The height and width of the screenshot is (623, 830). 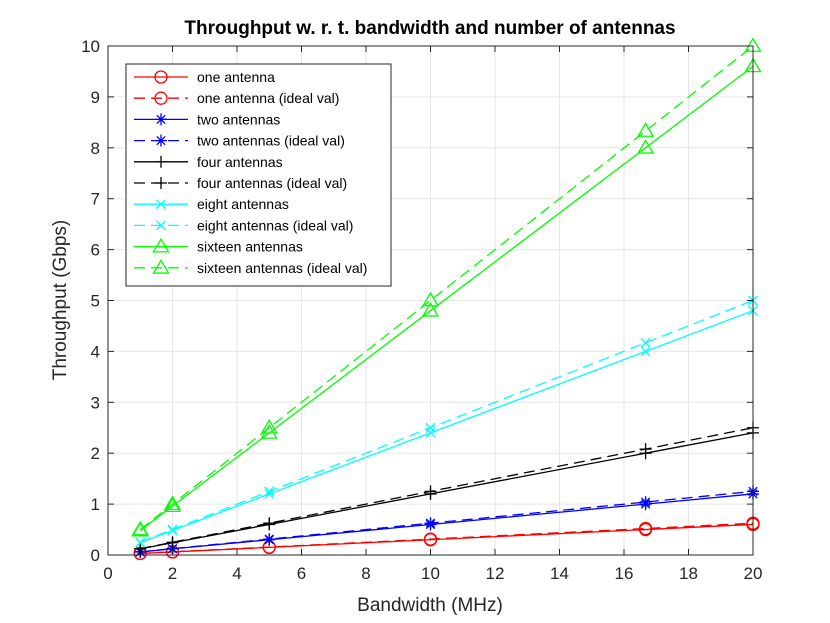 I want to click on legend-entry: four antennas (ideal val), so click(x=272, y=183).